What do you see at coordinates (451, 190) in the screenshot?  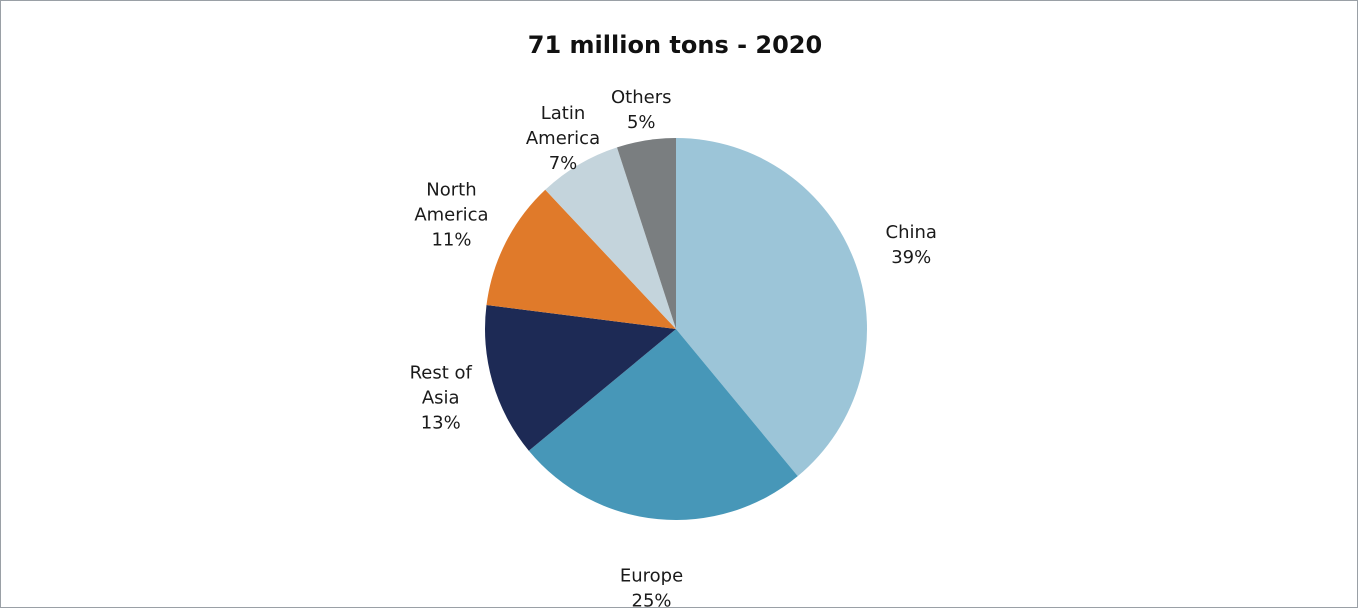 I see `slice-label-line: North` at bounding box center [451, 190].